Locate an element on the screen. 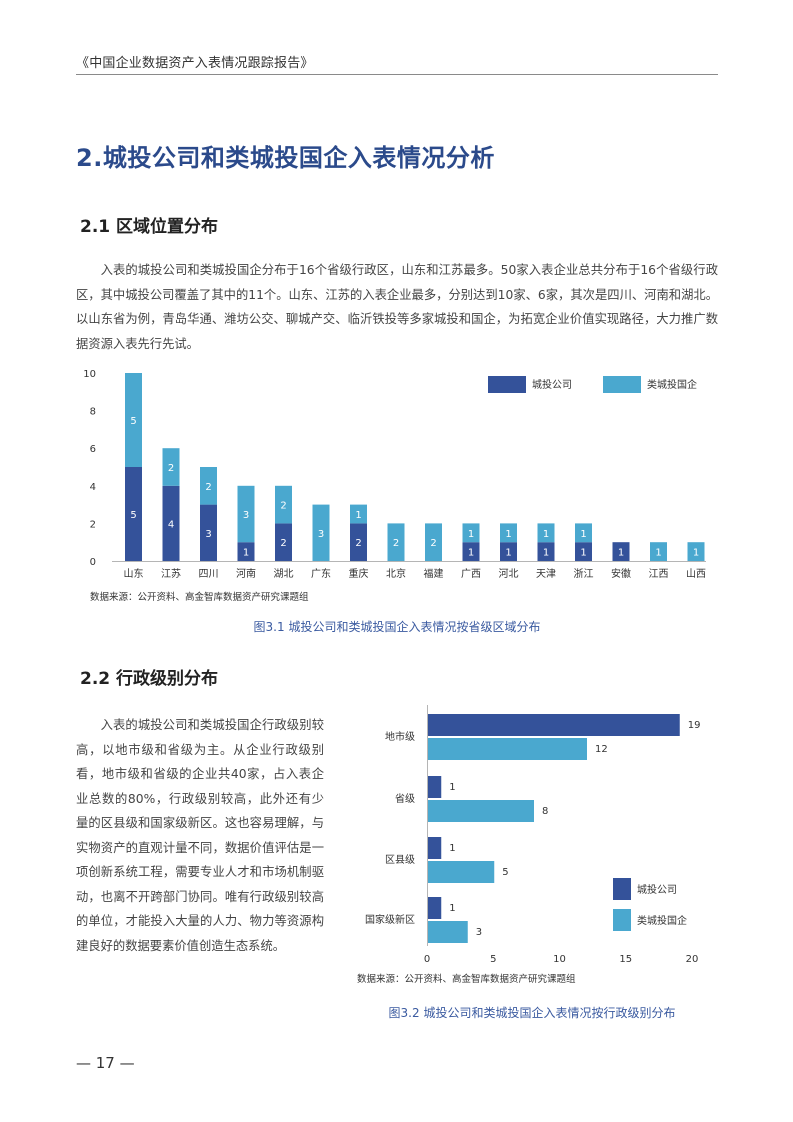  x-tick-label: 四川 is located at coordinates (209, 574).